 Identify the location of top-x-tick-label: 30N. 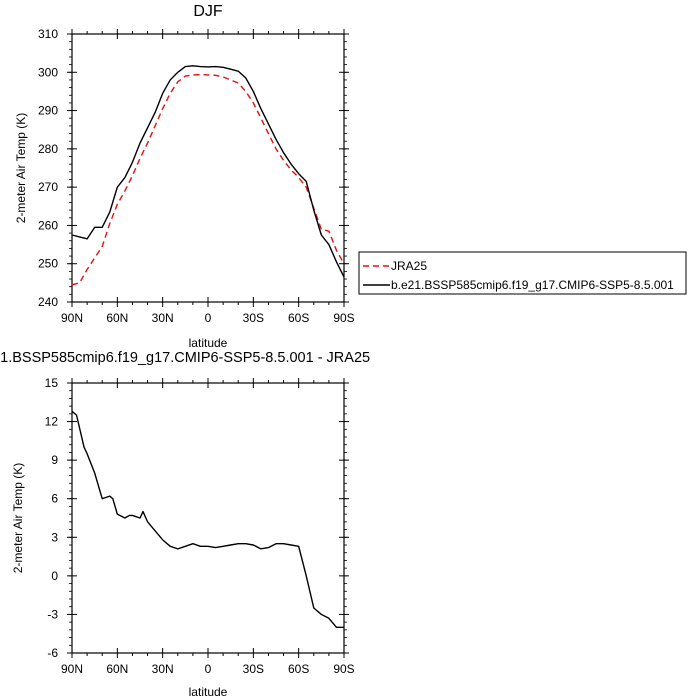
(163, 318).